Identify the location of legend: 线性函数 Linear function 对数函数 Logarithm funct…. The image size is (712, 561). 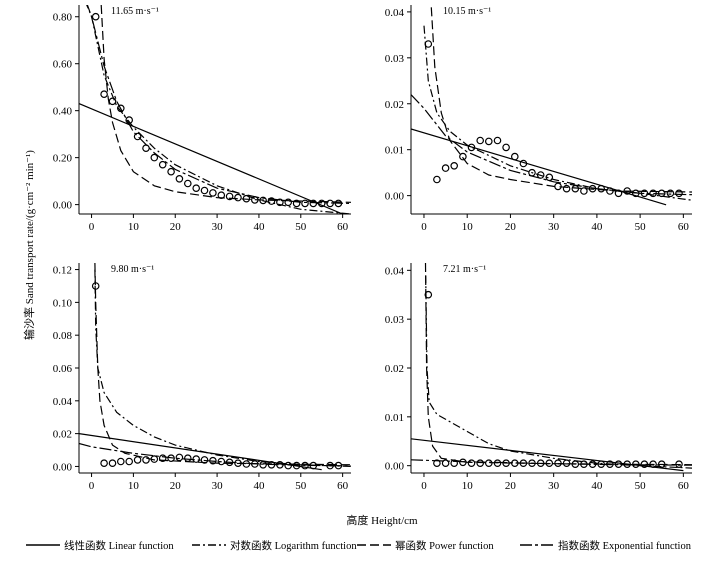
(359, 545).